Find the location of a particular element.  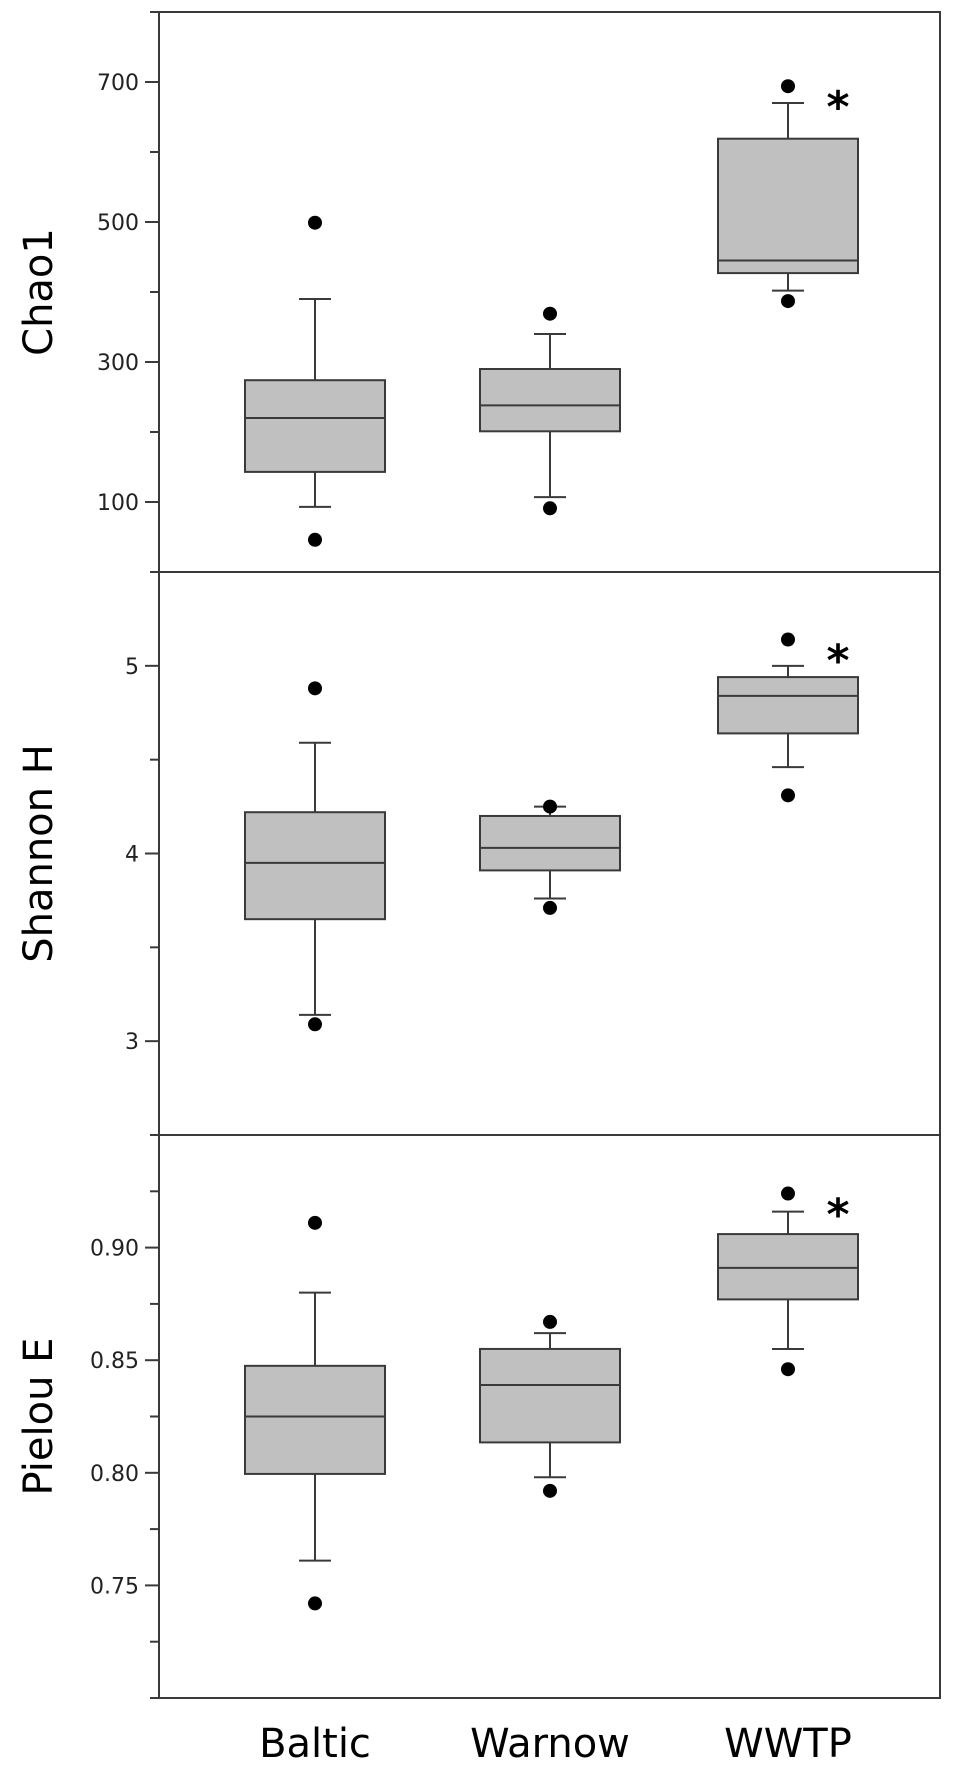

y-axis-label: Chao1 is located at coordinates (39, 292).